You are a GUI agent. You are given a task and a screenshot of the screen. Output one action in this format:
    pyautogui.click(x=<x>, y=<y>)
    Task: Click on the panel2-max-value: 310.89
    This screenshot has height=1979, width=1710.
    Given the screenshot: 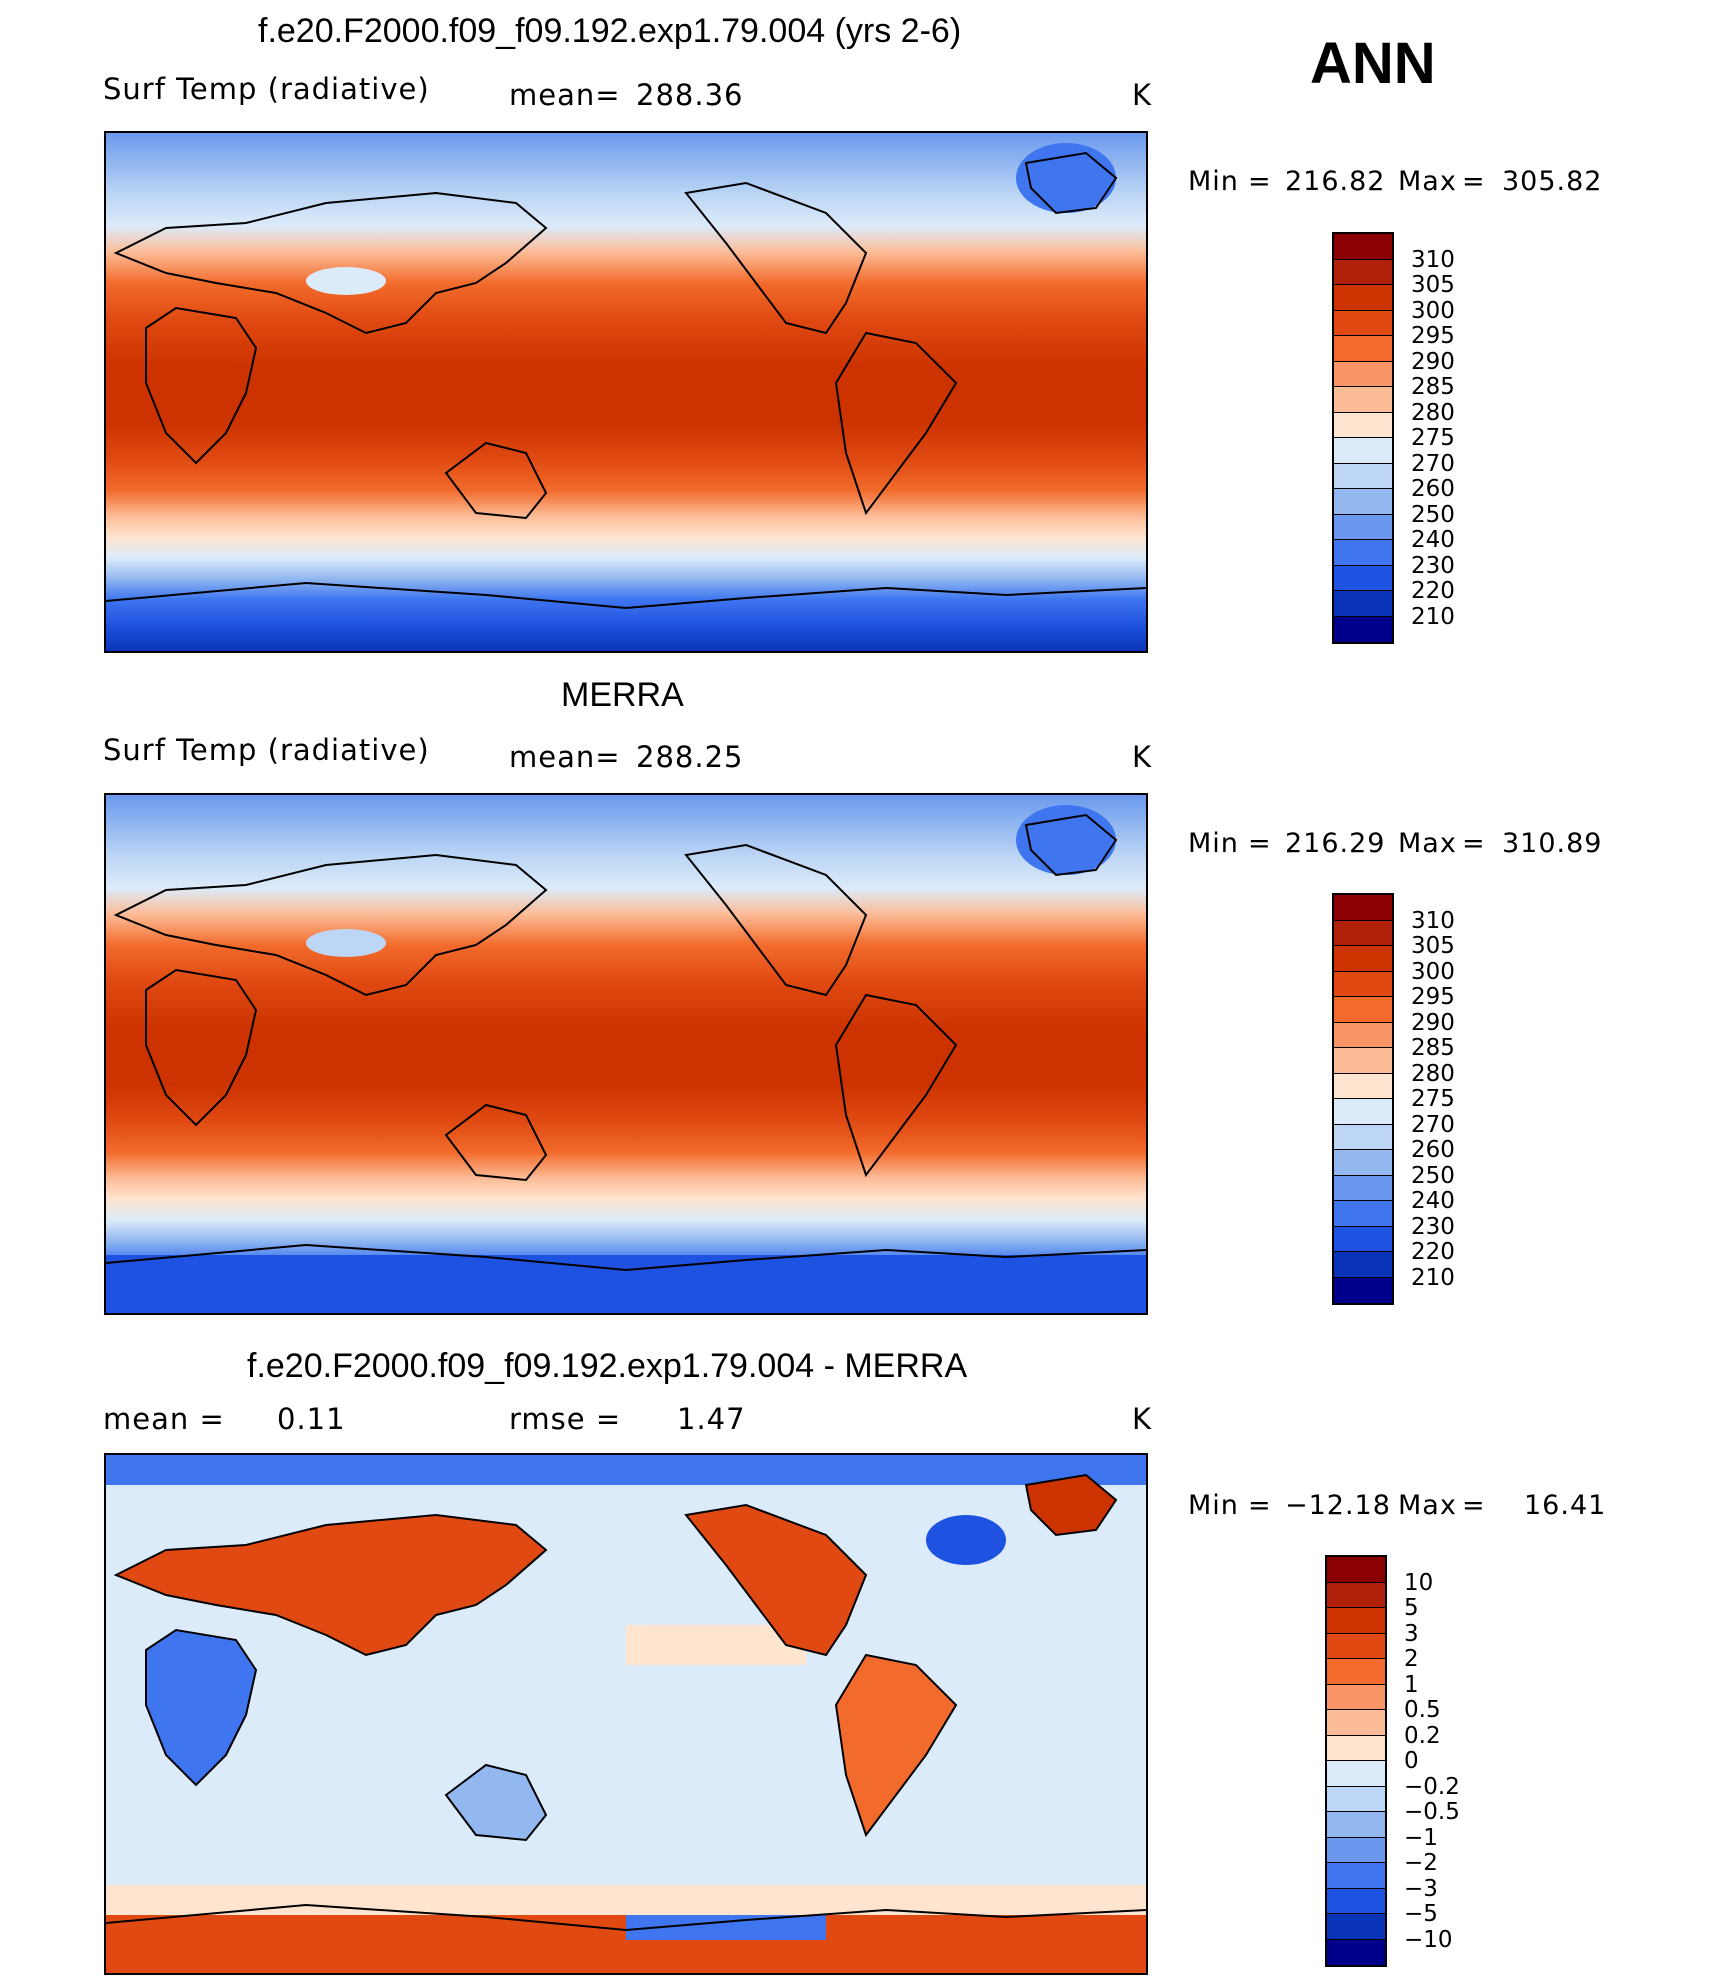 What is the action you would take?
    pyautogui.click(x=1552, y=843)
    